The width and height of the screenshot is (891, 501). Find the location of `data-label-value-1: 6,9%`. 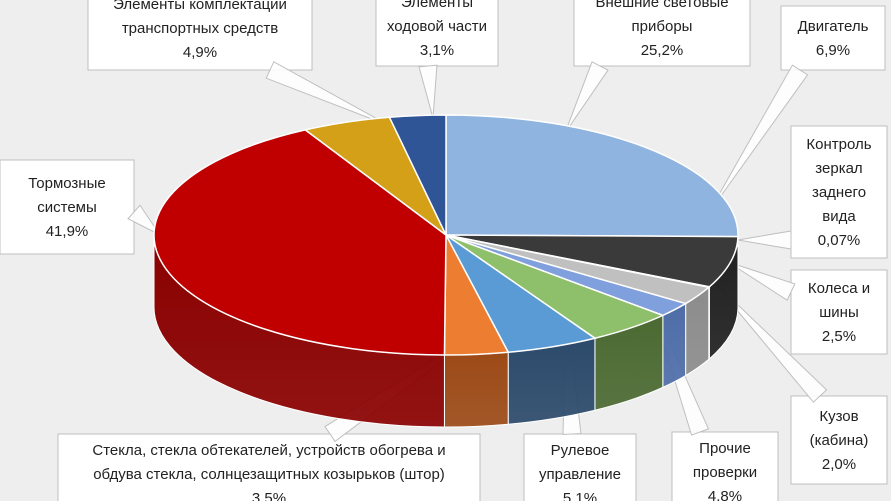

data-label-value-1: 6,9% is located at coordinates (833, 50).